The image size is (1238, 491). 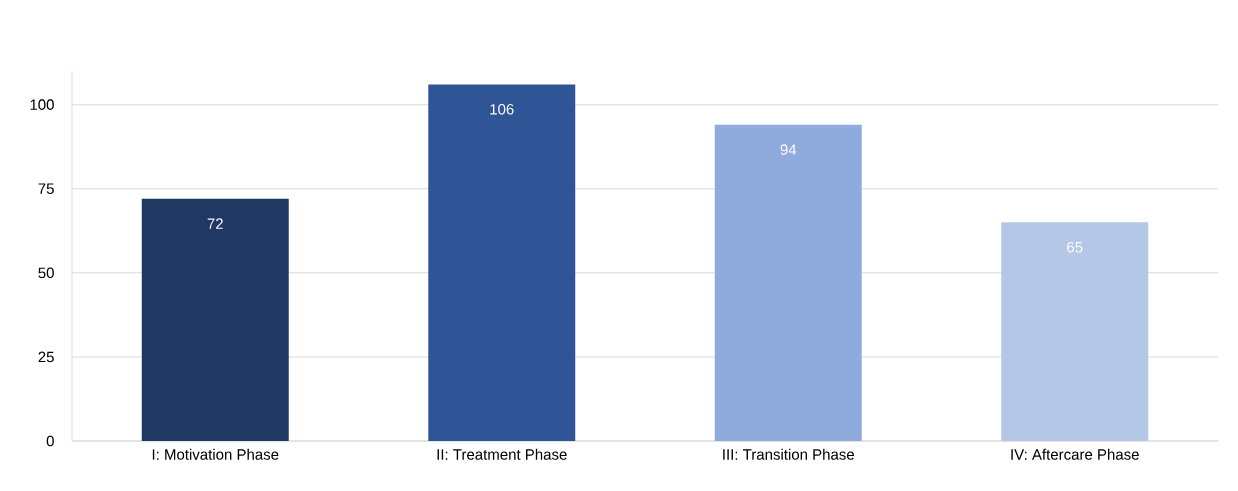 I want to click on y-tick-label: 50, so click(x=46, y=273).